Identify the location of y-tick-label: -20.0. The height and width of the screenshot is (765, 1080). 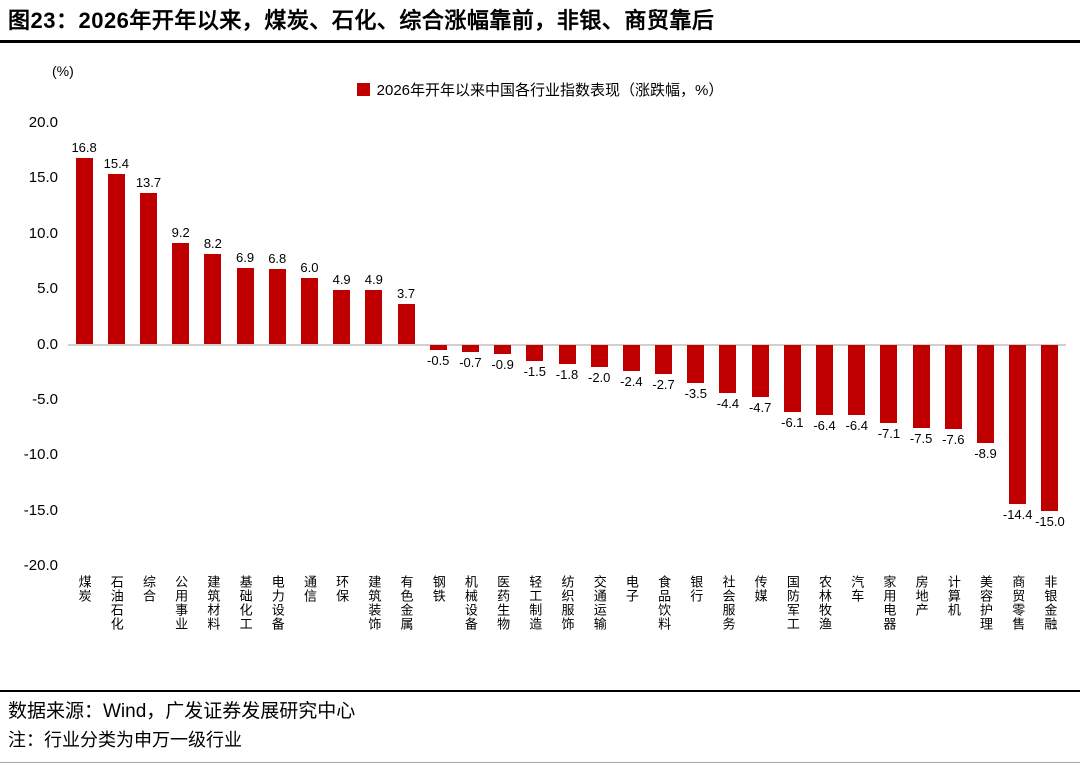
(40, 565).